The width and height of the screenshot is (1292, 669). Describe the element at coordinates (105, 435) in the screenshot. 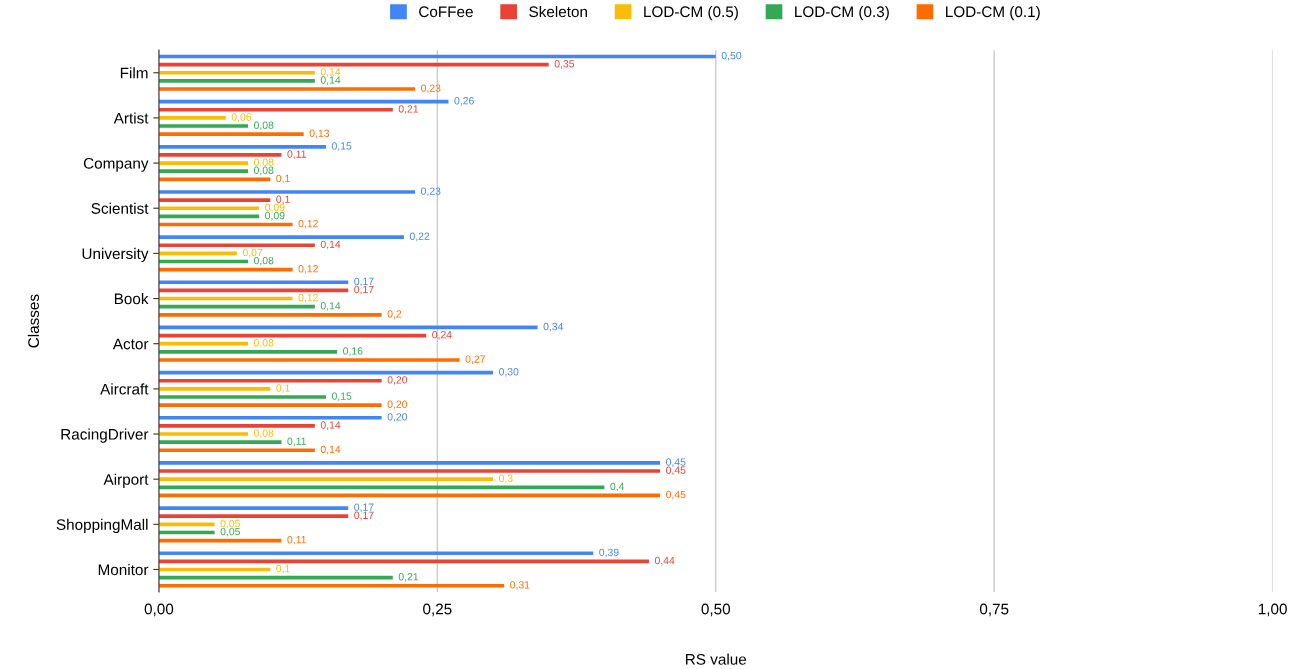

I see `y-tick-label: RacingDriver` at that location.